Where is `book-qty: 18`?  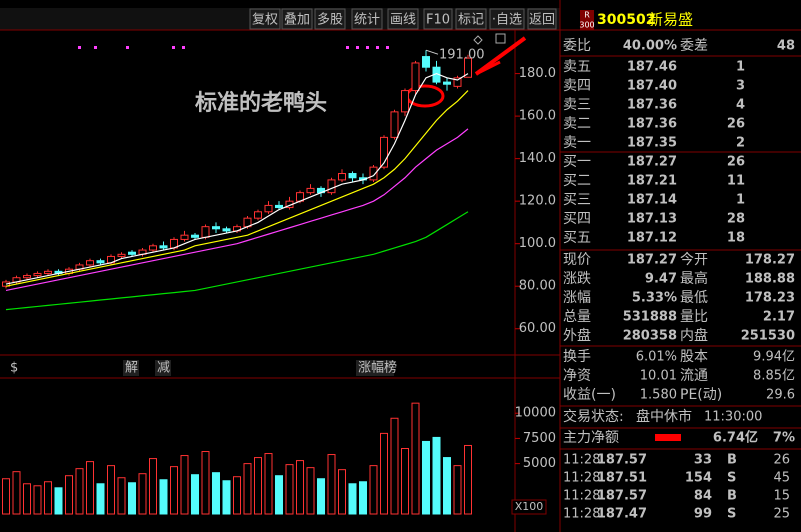 book-qty: 18 is located at coordinates (736, 238).